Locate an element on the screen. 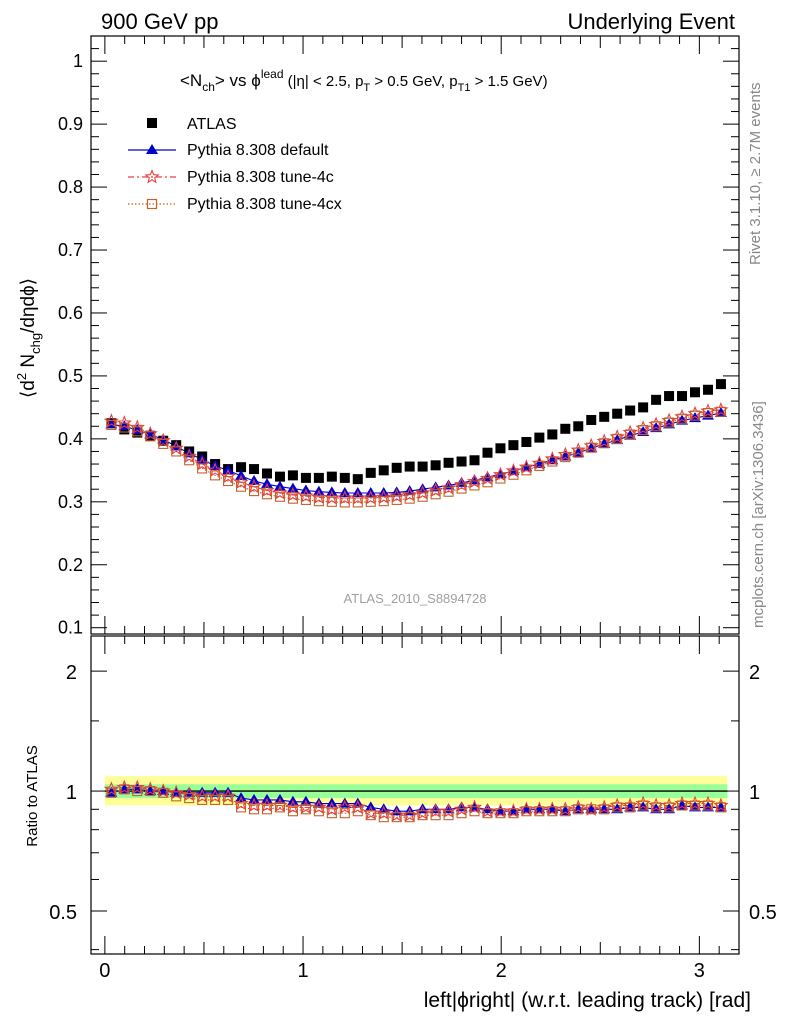 Image resolution: width=786 pixels, height=1024 pixels. legend-atlas-marker is located at coordinates (152, 123).